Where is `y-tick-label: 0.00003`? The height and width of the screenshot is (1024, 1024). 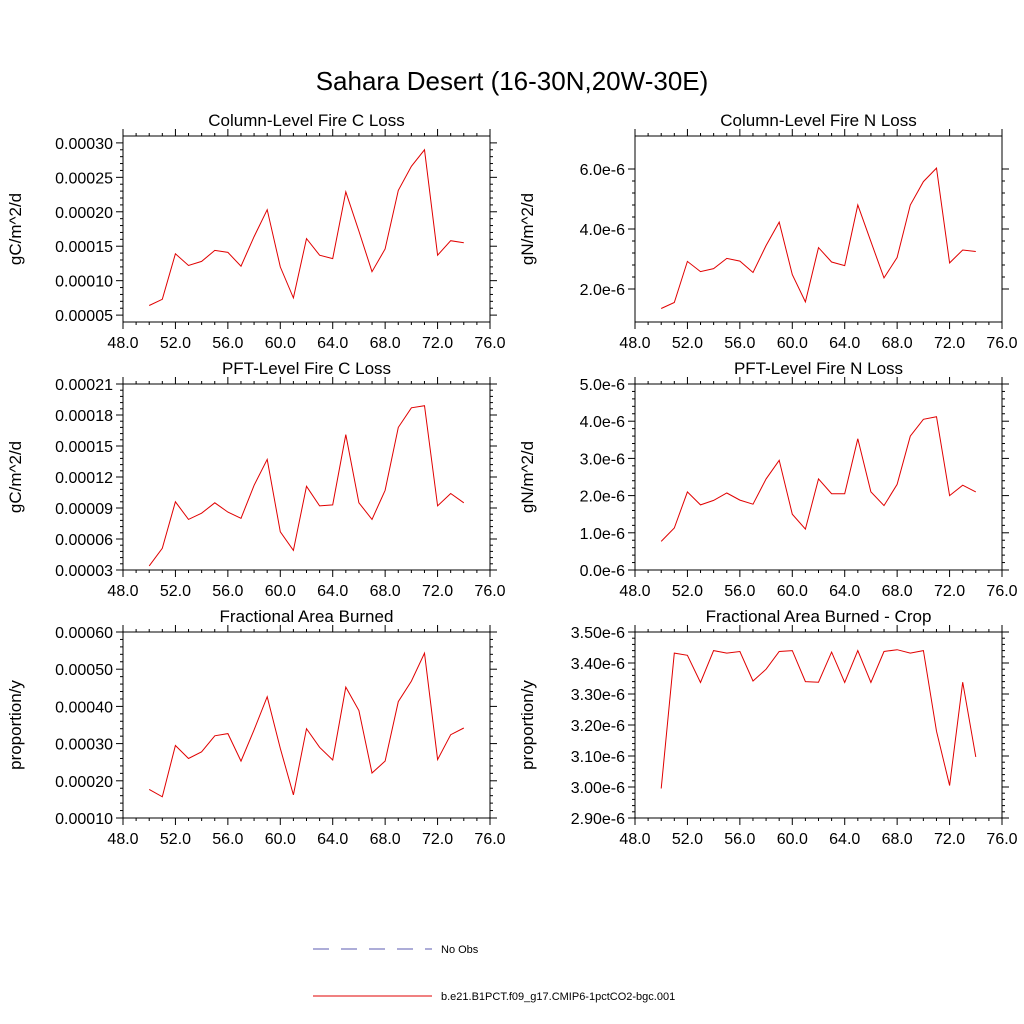 y-tick-label: 0.00003 is located at coordinates (84, 571).